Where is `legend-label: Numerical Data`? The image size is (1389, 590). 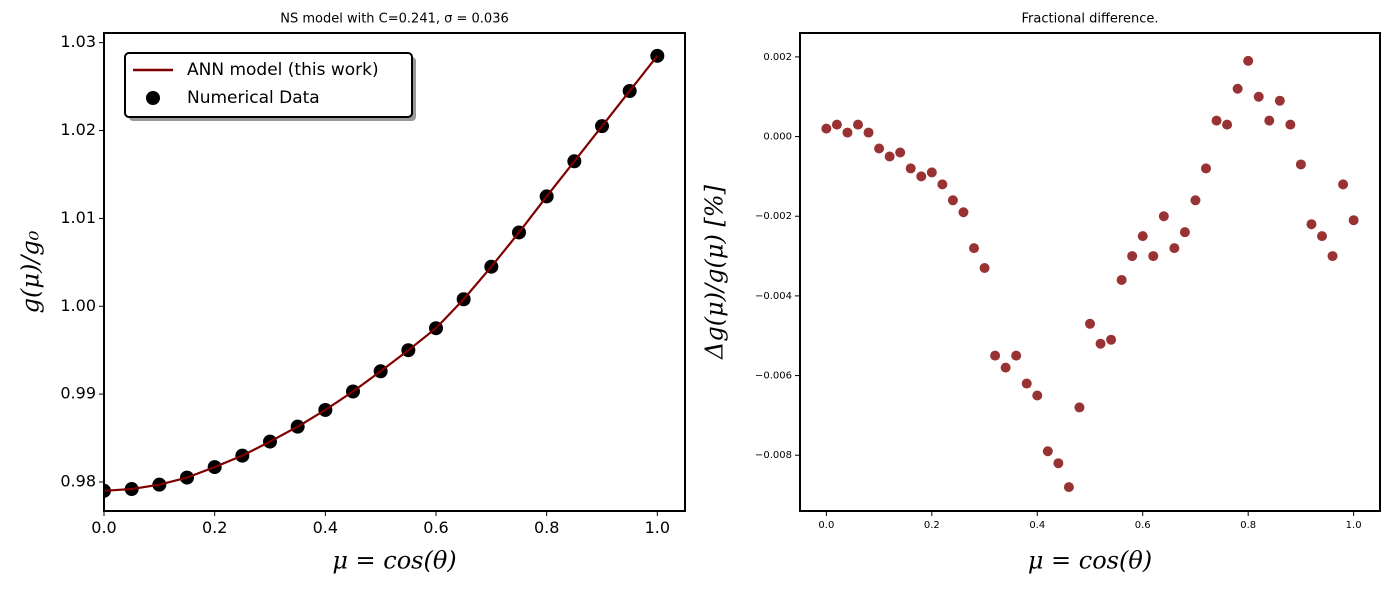
legend-label: Numerical Data is located at coordinates (253, 98).